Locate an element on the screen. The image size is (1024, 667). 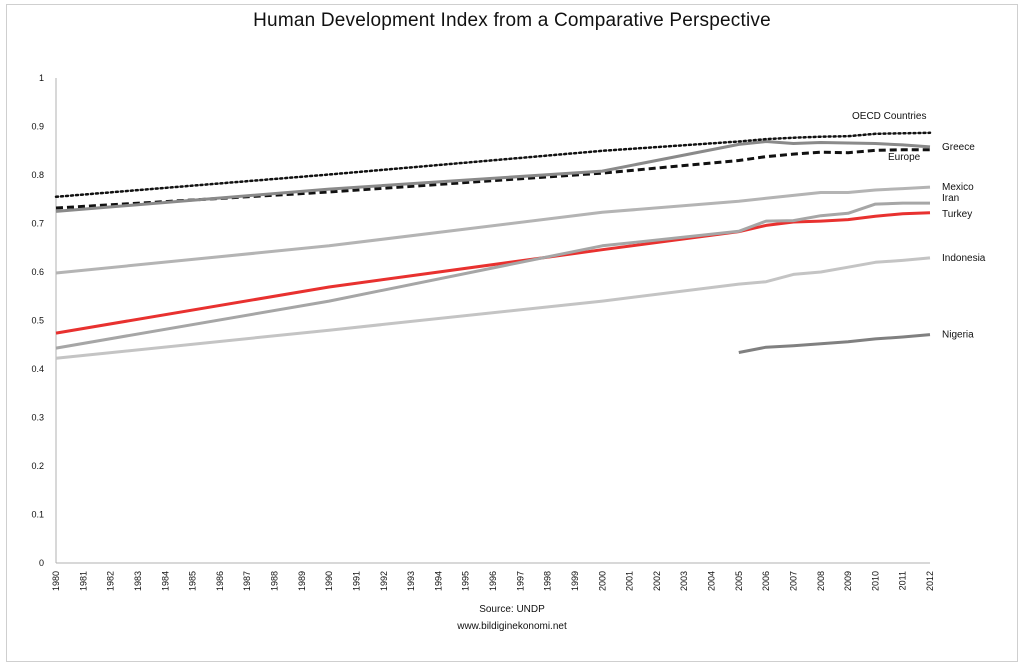
y-tick-label: 0.1 is located at coordinates (37, 515).